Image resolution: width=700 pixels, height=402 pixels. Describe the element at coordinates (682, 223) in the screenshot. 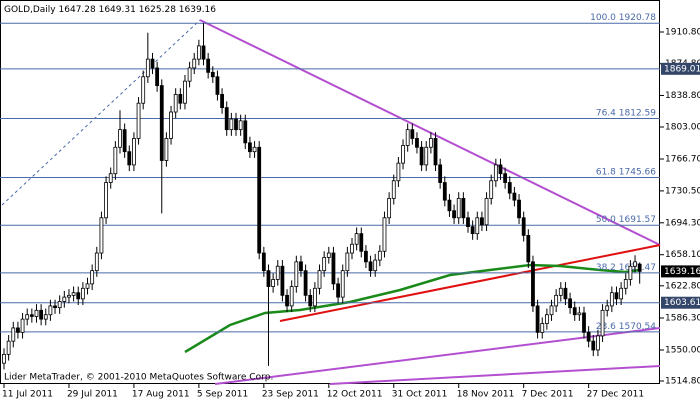

I see `y-tick-label: 1694.30` at that location.